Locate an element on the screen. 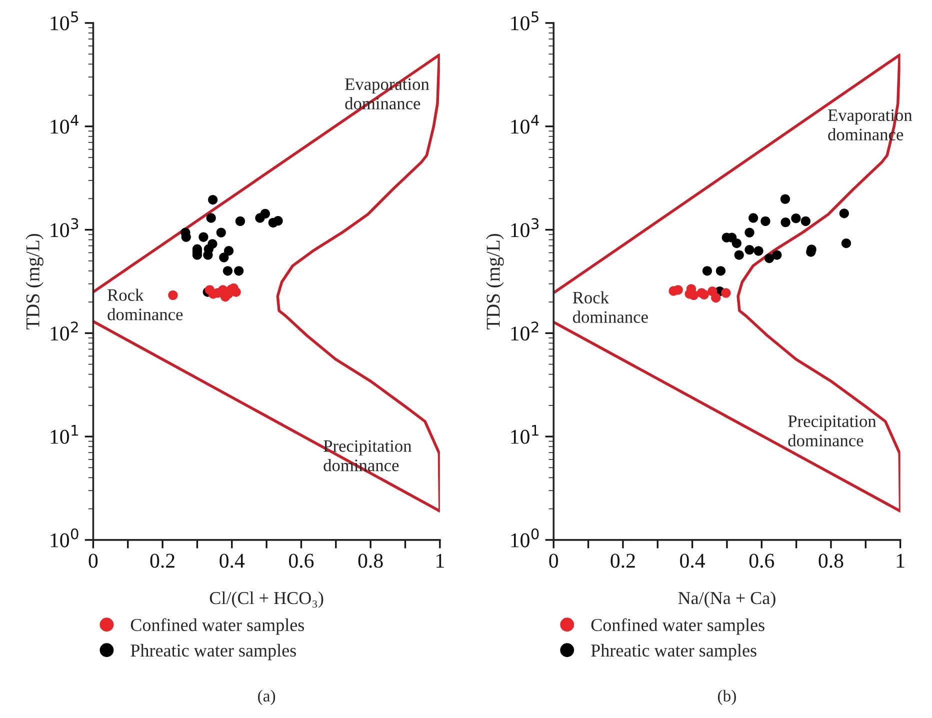 This screenshot has height=718, width=932. x-axis-title: Na/(Na + Ca) is located at coordinates (727, 599).